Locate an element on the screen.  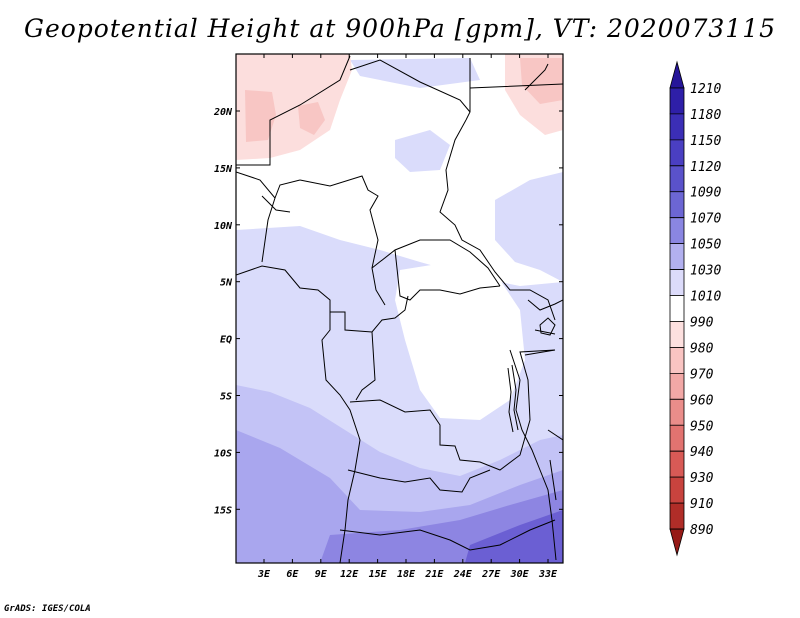
lat-label: 10N is located at coordinates (223, 226).